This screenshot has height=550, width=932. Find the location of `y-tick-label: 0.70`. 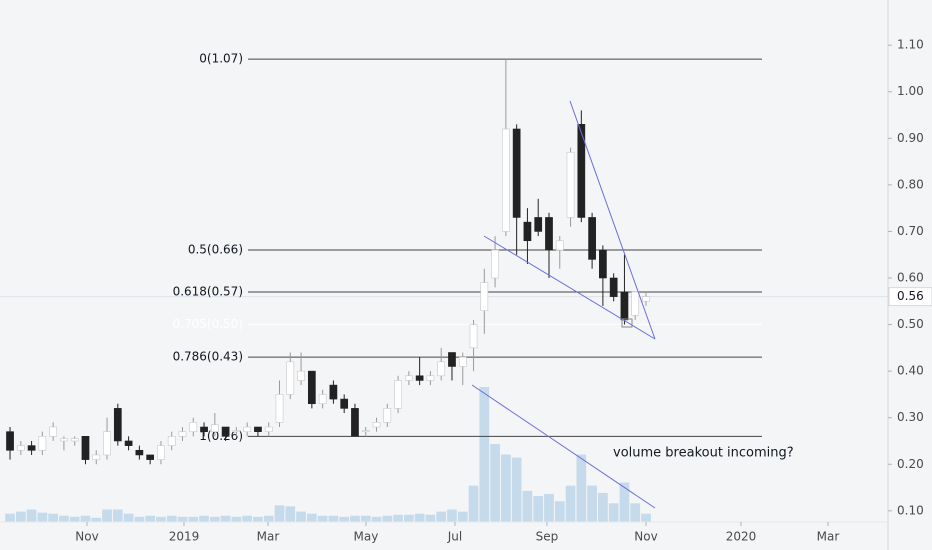

y-tick-label: 0.70 is located at coordinates (910, 231).